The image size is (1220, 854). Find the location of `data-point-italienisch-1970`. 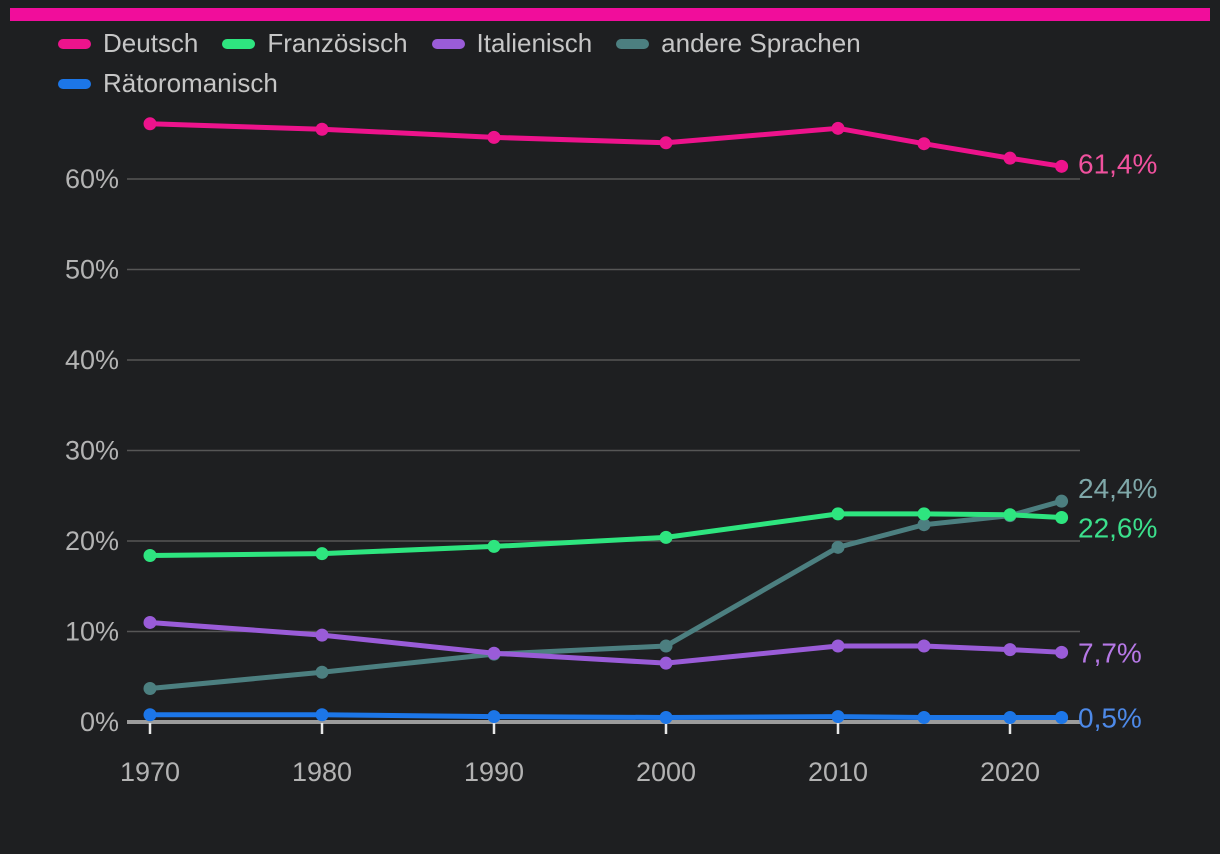

data-point-italienisch-1970 is located at coordinates (150, 622).